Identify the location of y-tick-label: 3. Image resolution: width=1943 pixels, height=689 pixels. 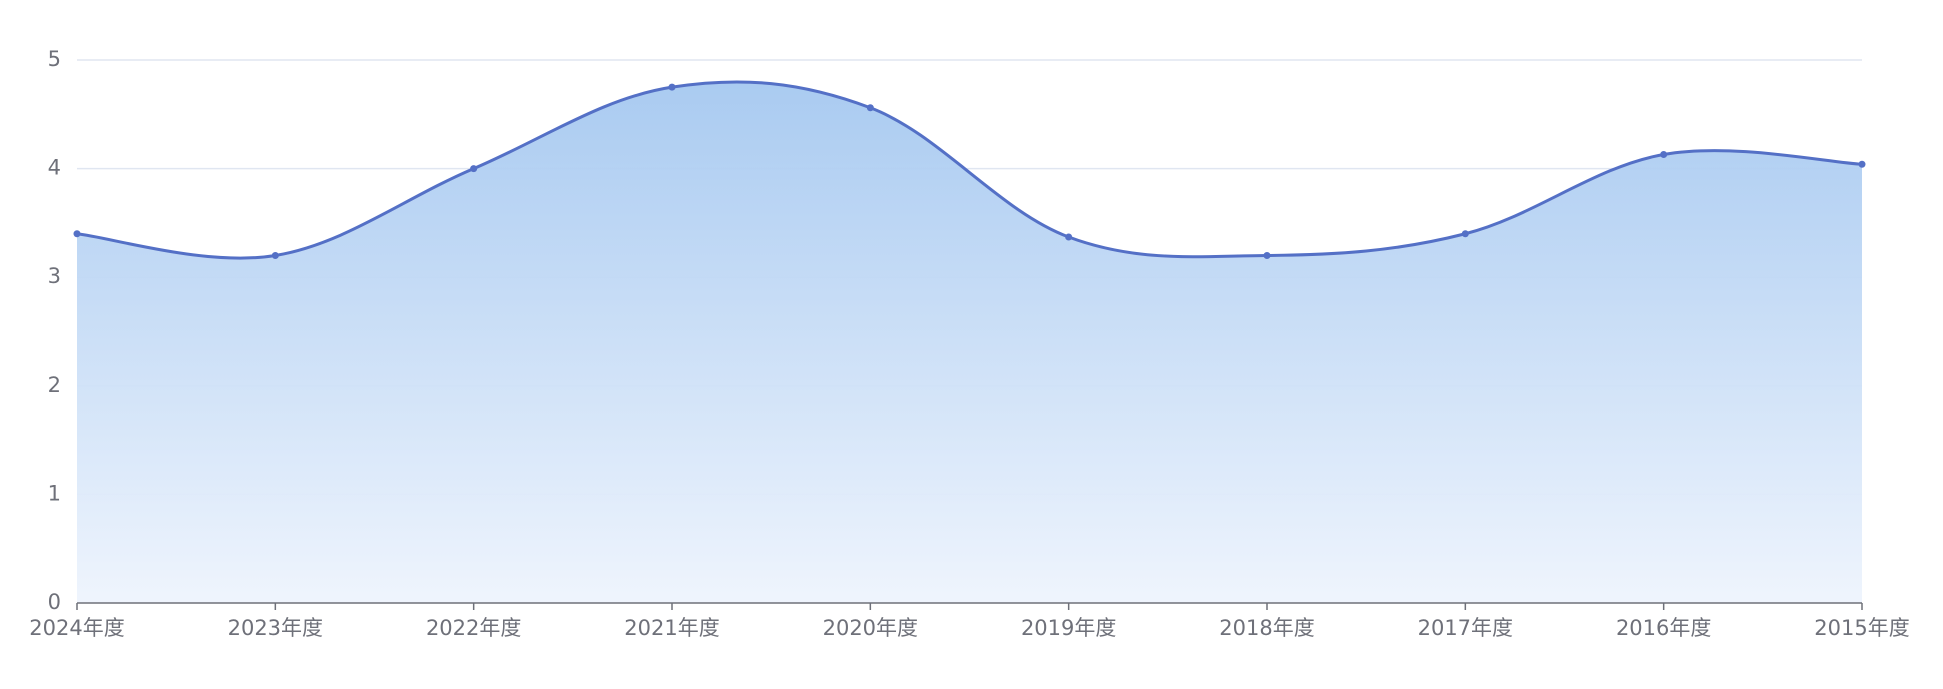
(54, 276).